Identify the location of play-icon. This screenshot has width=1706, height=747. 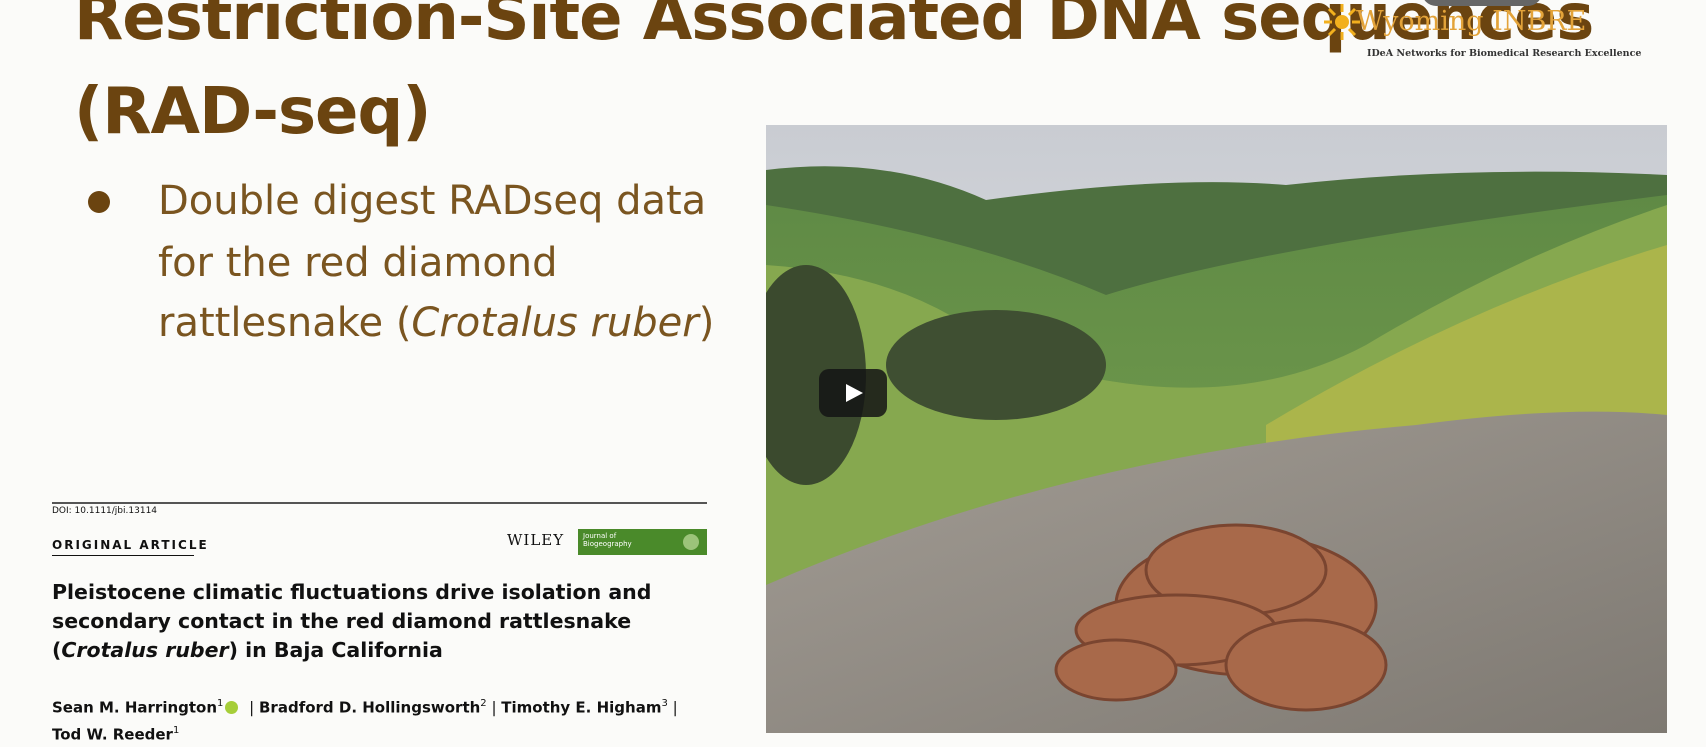
(854, 393).